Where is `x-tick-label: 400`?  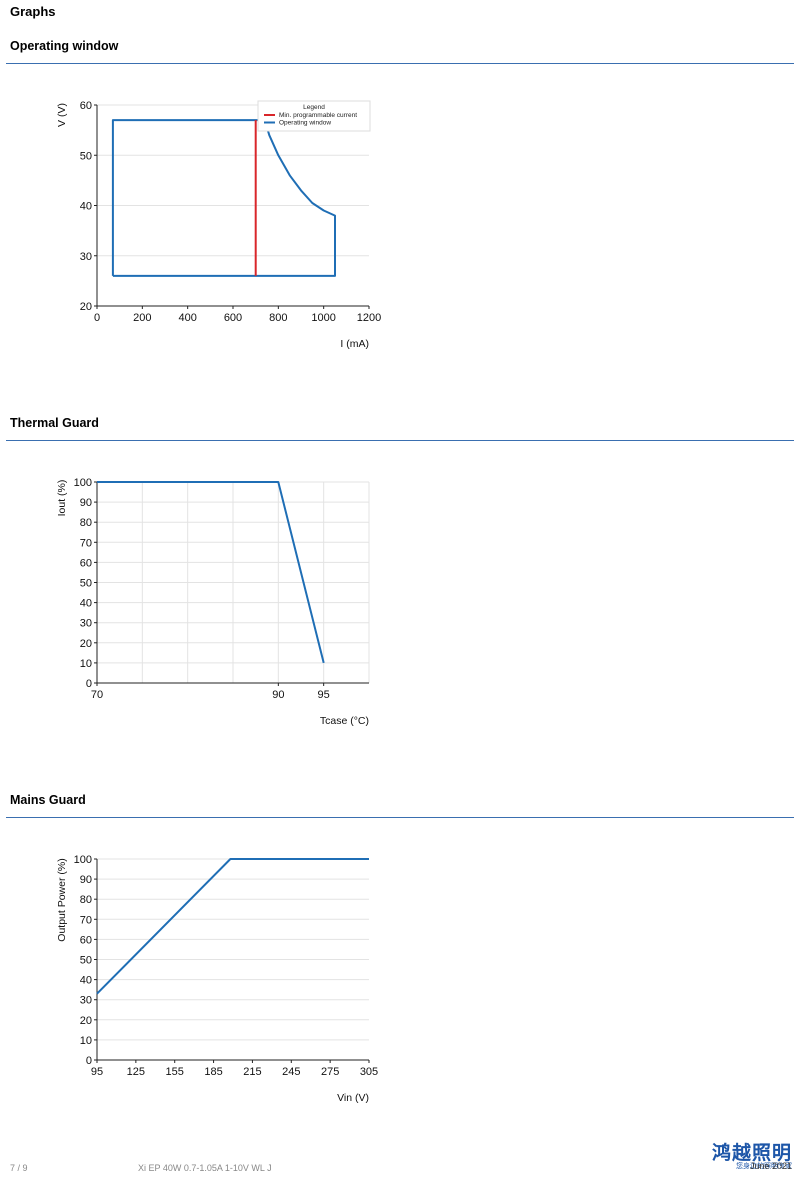 x-tick-label: 400 is located at coordinates (187, 318).